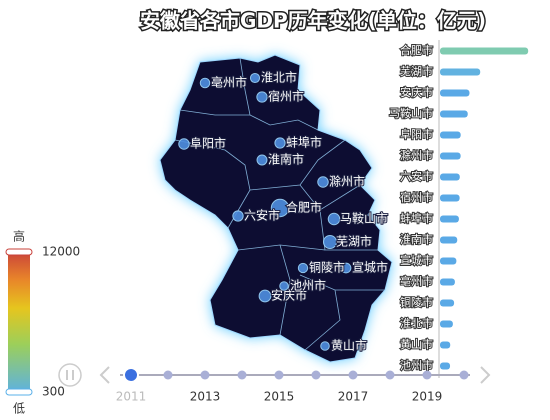 The width and height of the screenshot is (550, 420). Describe the element at coordinates (208, 143) in the screenshot. I see `city-label: 阜阳市` at that location.